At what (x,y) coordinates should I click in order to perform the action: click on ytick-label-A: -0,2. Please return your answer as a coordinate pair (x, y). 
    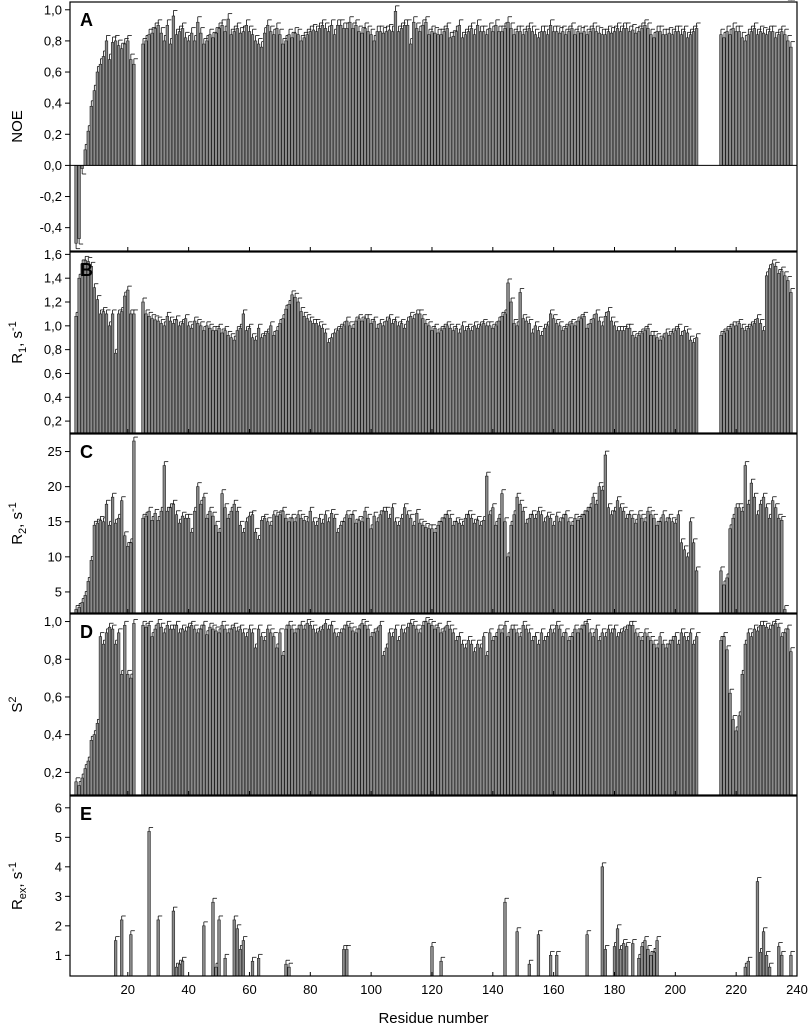
    Looking at the image, I should click on (51, 196).